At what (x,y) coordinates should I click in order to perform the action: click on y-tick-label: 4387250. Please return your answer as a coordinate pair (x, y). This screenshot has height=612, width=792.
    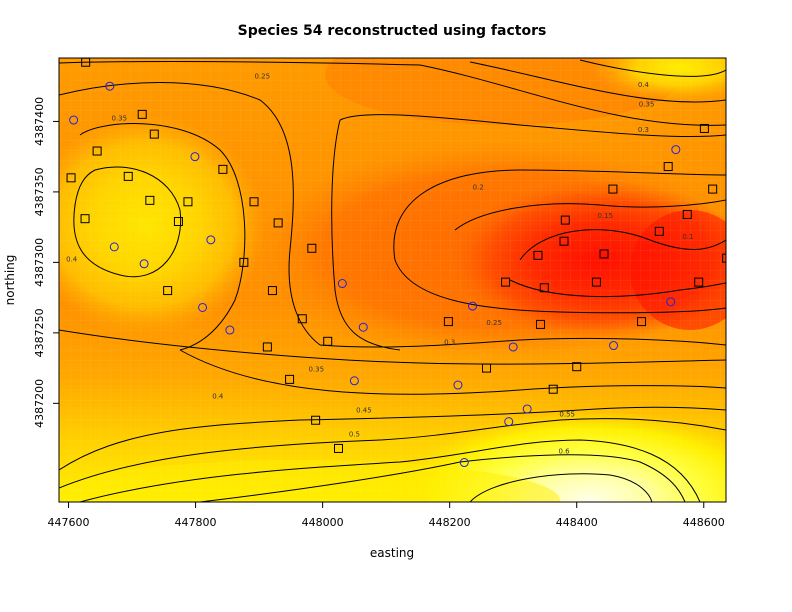
    Looking at the image, I should click on (39, 332).